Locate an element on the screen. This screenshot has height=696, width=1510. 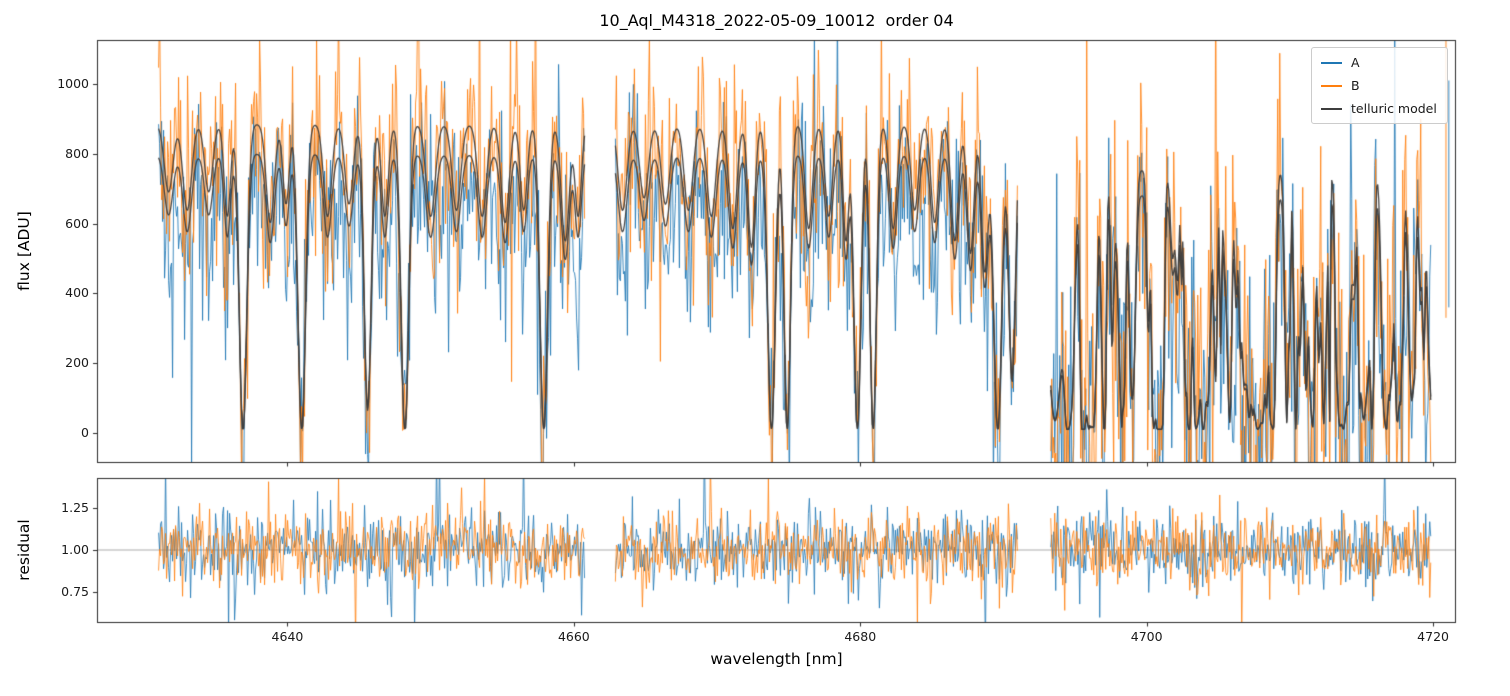
legend-entry-b: B is located at coordinates (1379, 85).